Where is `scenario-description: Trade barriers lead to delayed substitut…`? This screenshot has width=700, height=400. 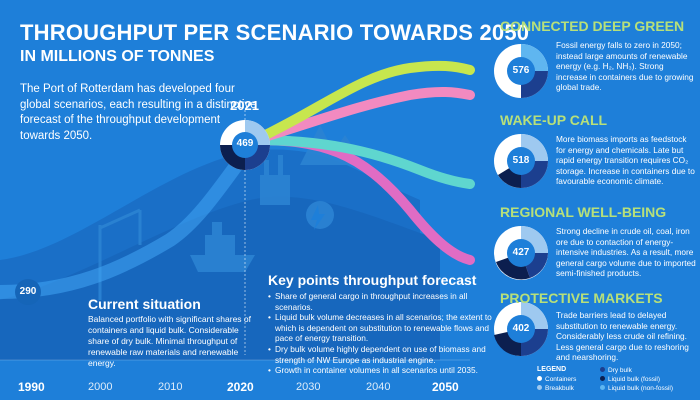 scenario-description: Trade barriers lead to delayed substitut… is located at coordinates (622, 336).